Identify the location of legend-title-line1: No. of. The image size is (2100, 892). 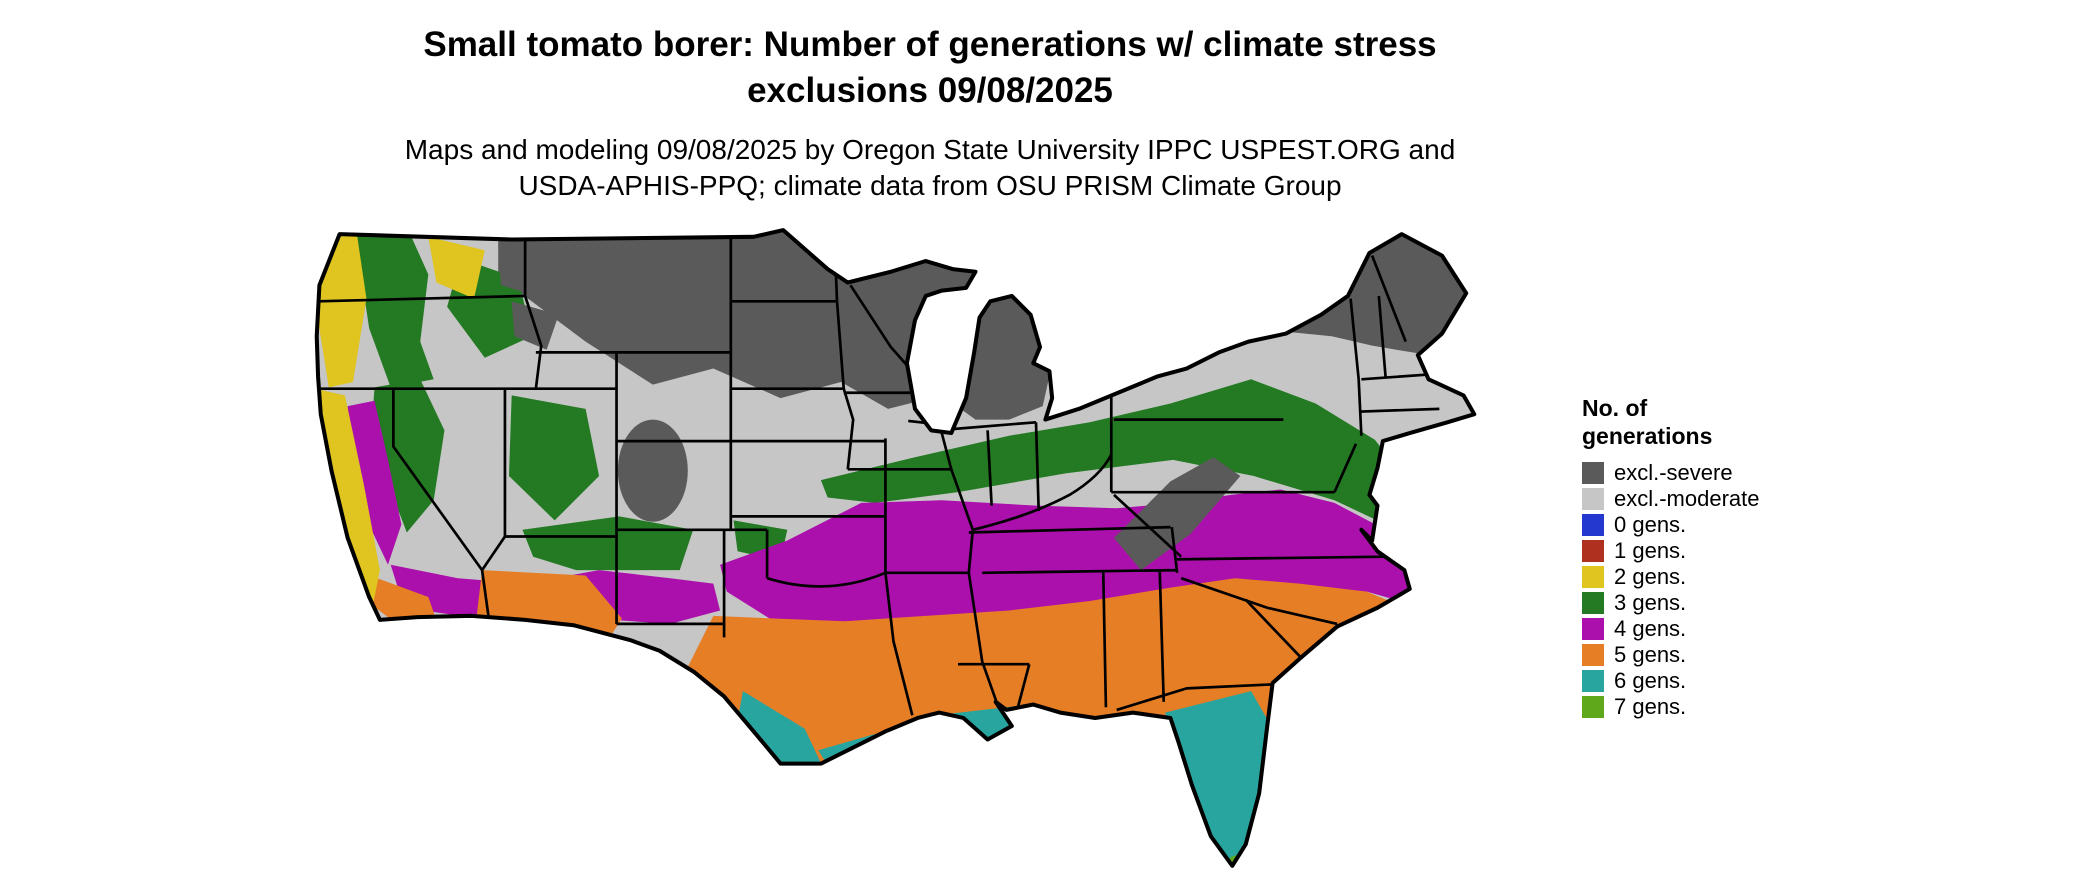
(1615, 408).